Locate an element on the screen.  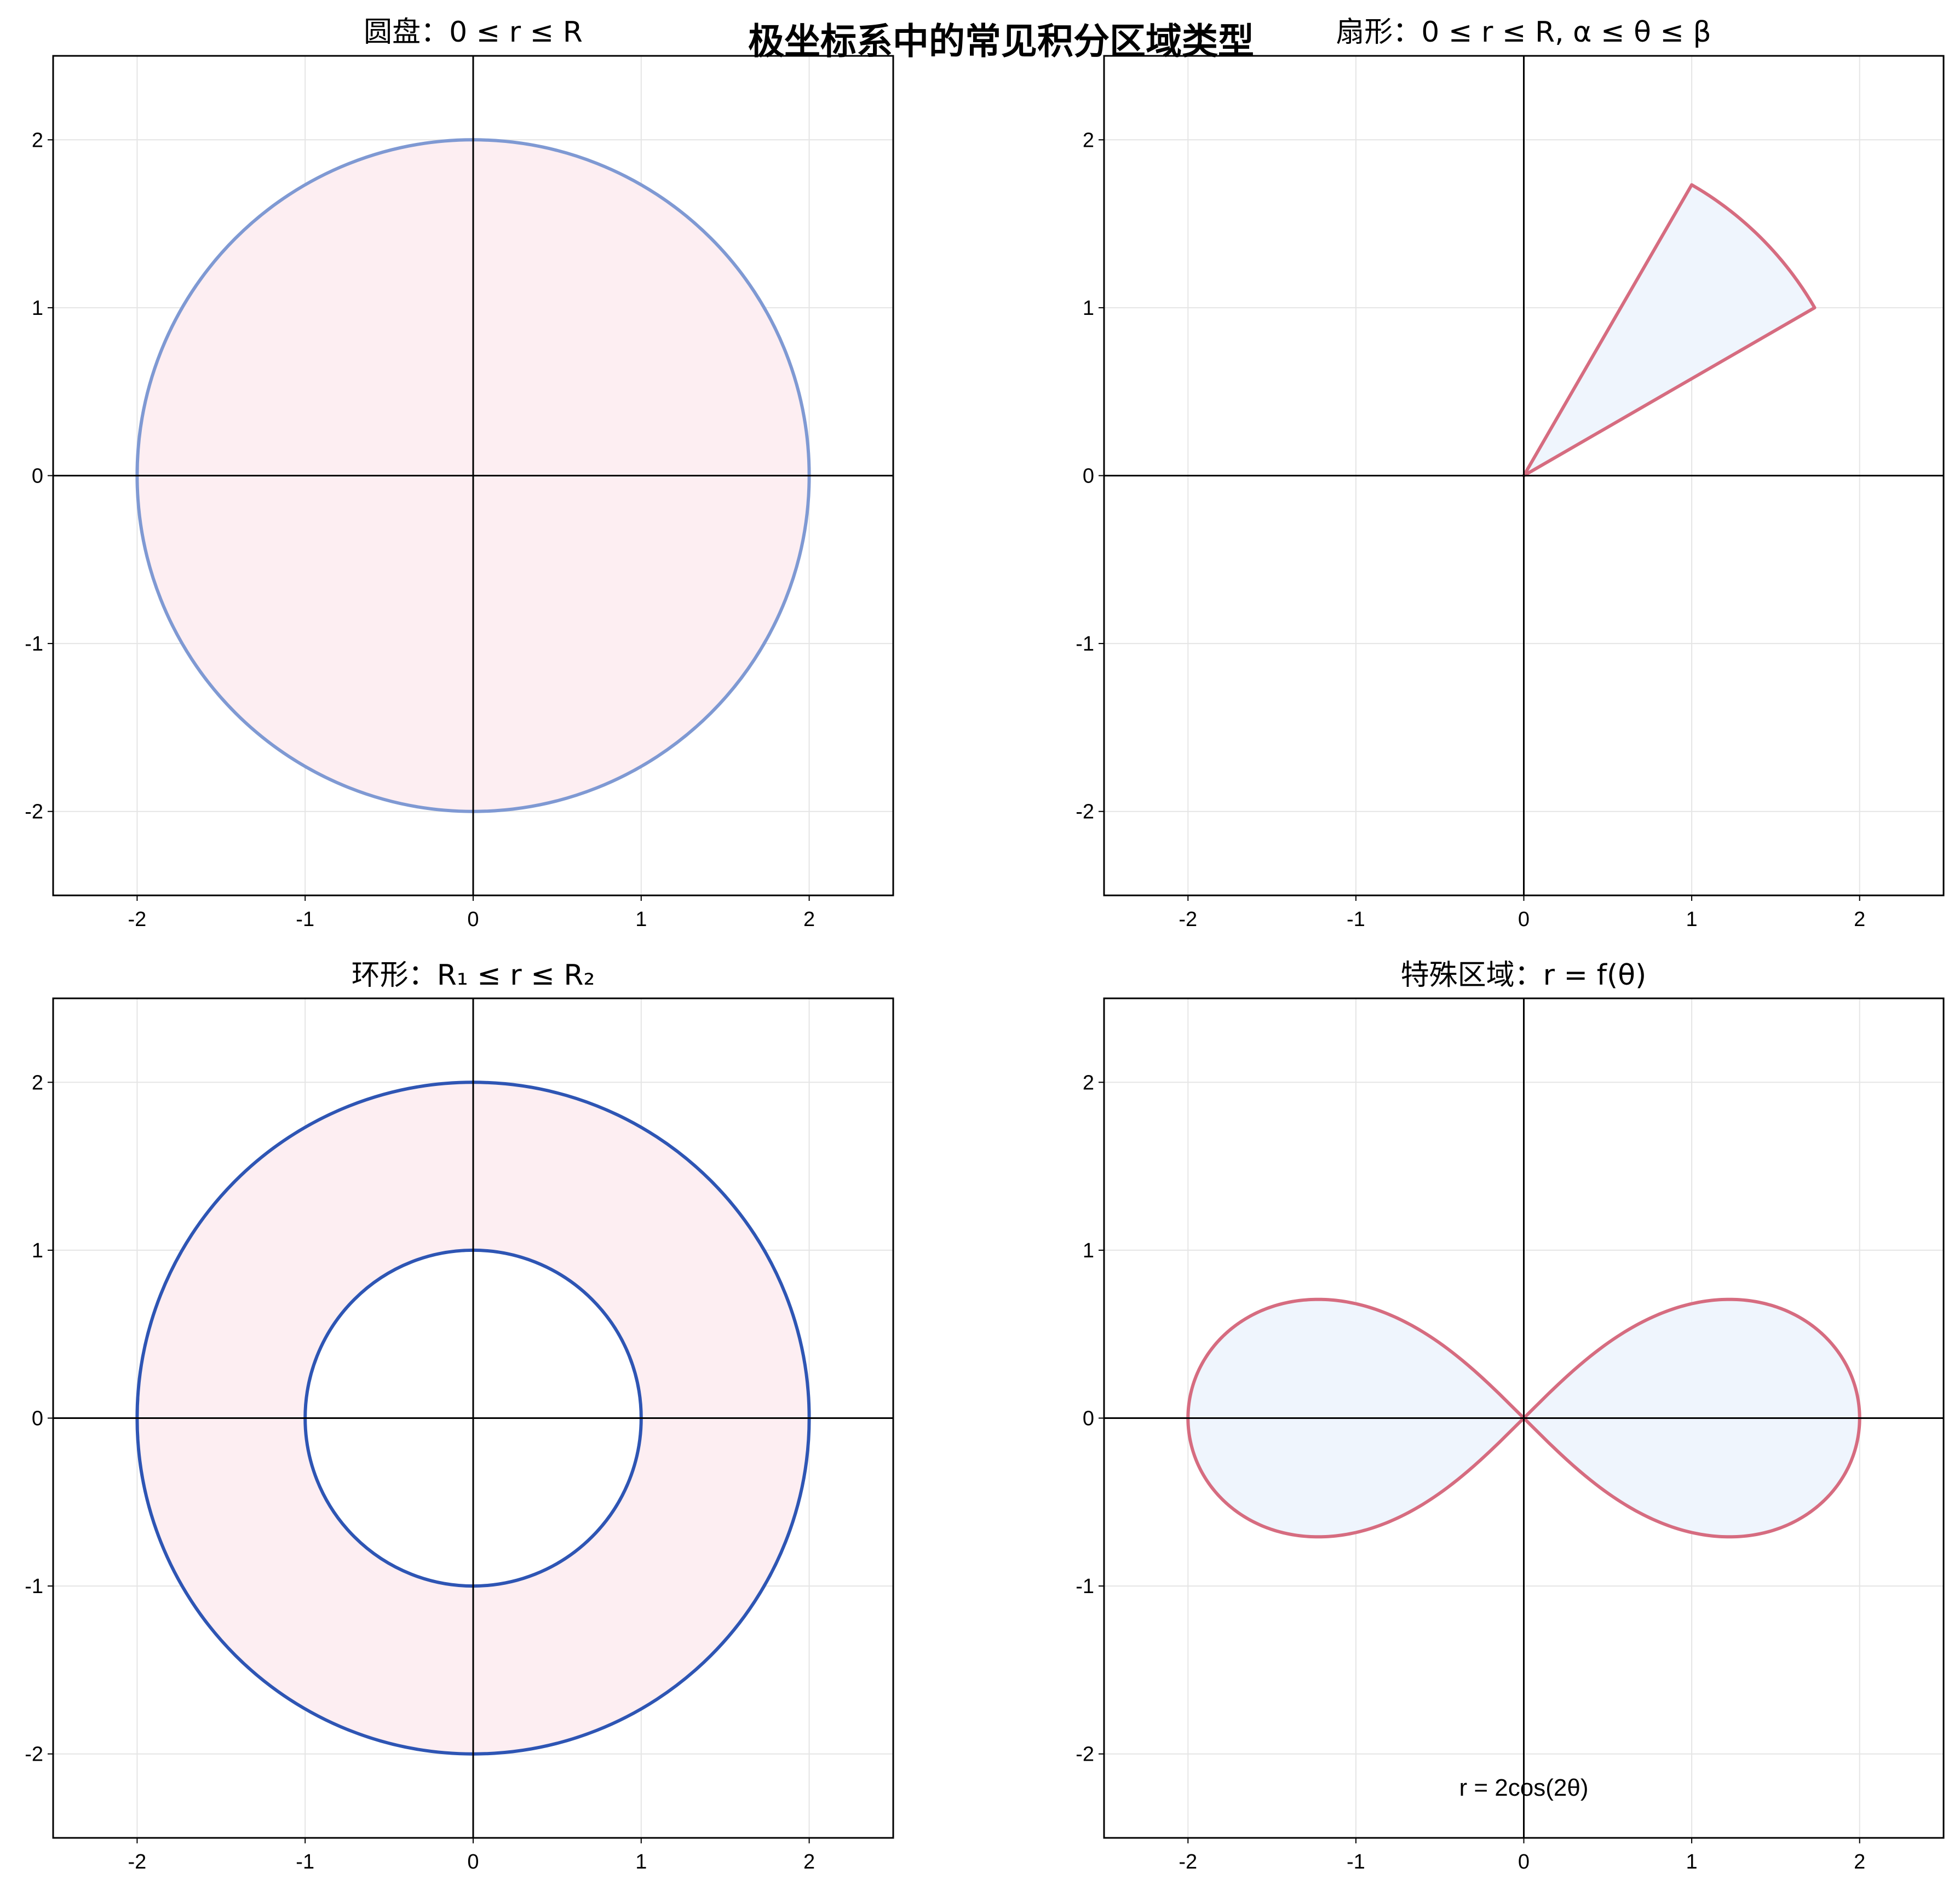
panel-title: 扇形：0 ≤ r ≤ R, α ≤ θ ≤ β is located at coordinates (1523, 32).